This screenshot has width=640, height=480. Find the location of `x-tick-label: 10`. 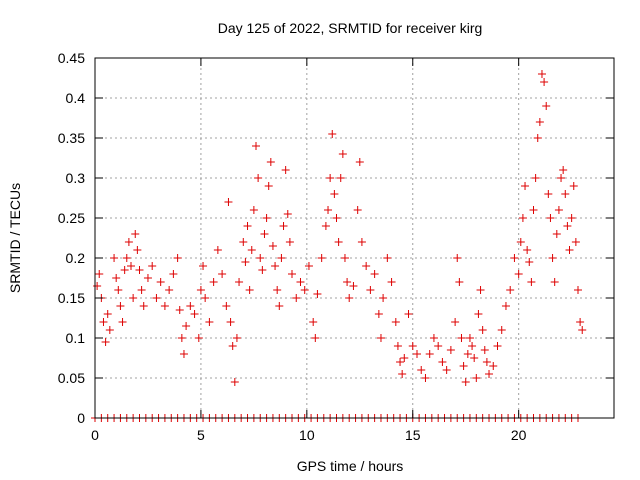

x-tick-label: 10 is located at coordinates (307, 435).